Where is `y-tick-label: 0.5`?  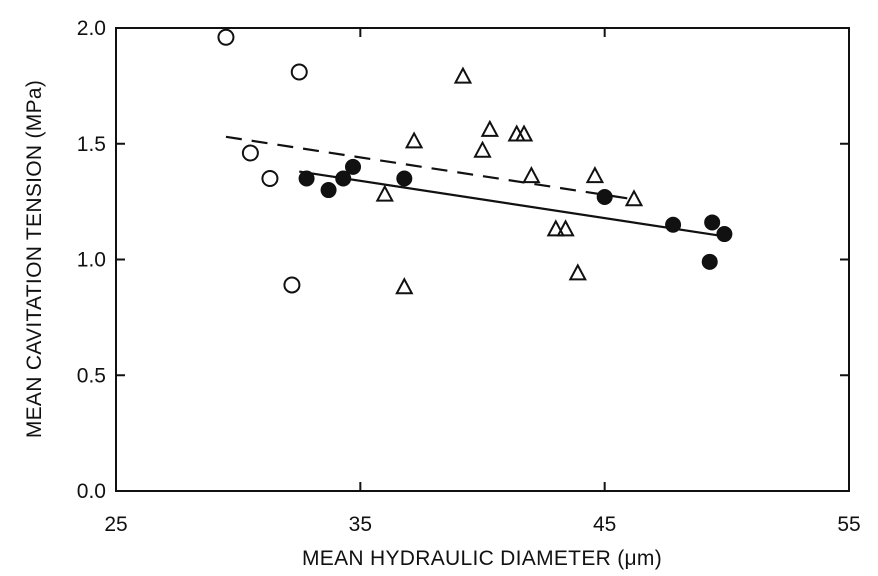 y-tick-label: 0.5 is located at coordinates (91, 375).